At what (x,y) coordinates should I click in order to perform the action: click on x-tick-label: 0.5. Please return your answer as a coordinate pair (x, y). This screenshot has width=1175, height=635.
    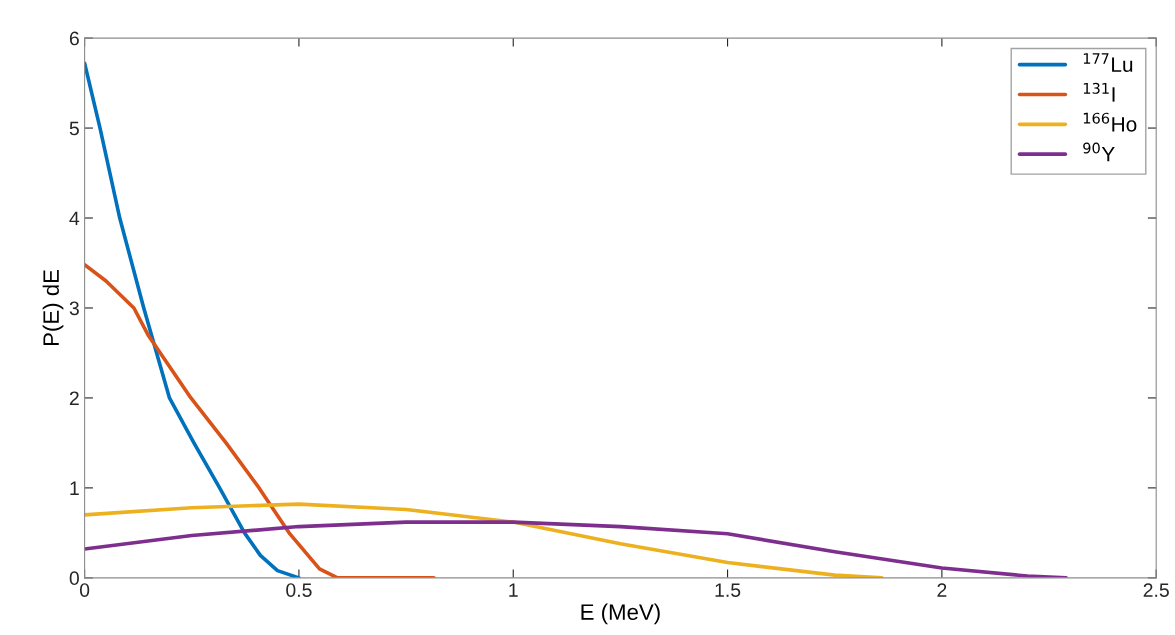
    Looking at the image, I should click on (299, 590).